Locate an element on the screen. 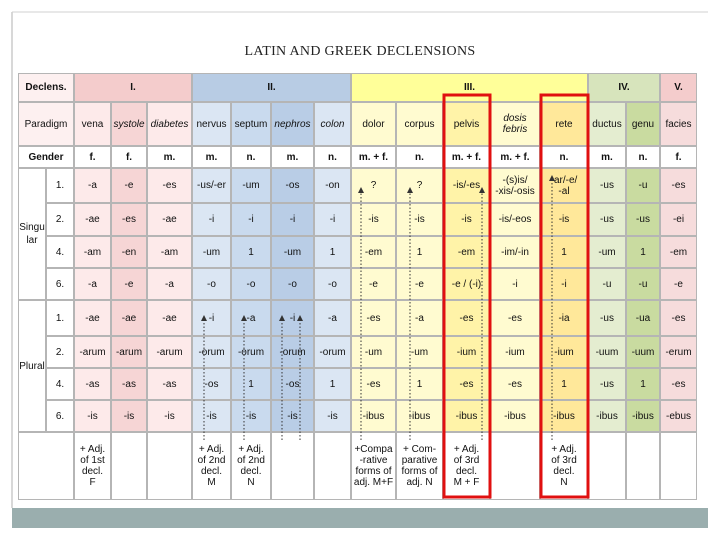 The width and height of the screenshot is (720, 540). note-cell: + Adj. of 2nd decl. M is located at coordinates (211, 466).